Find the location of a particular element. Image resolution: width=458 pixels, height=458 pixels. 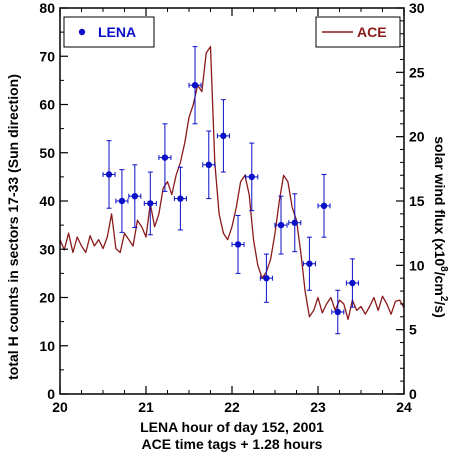

y-left-tick-label-1: 10 is located at coordinates (47, 346).